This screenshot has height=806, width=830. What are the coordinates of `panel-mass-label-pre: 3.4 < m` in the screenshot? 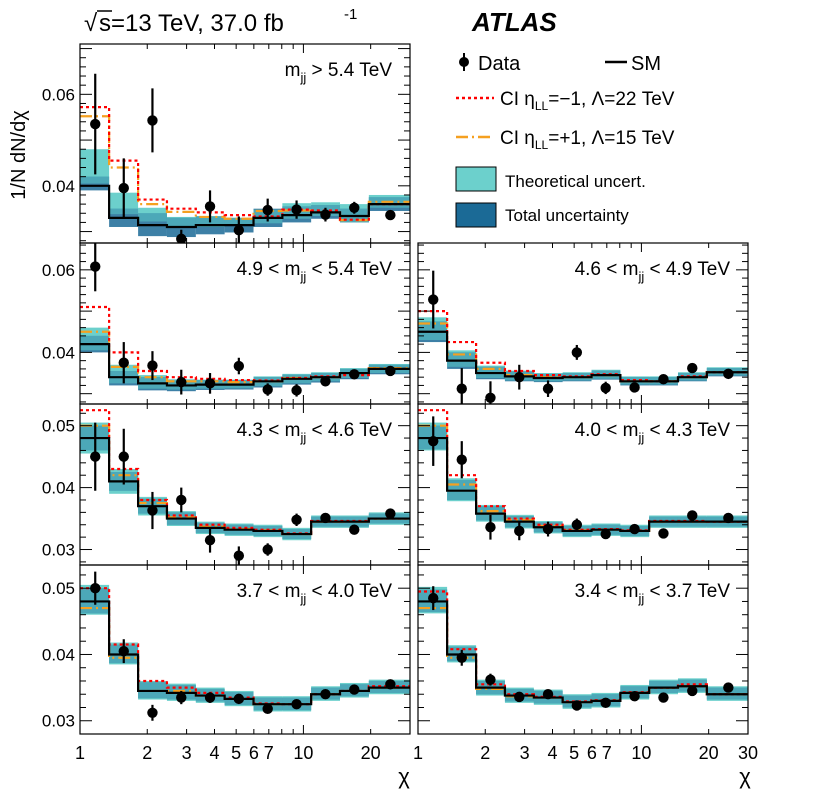 It's located at (607, 591).